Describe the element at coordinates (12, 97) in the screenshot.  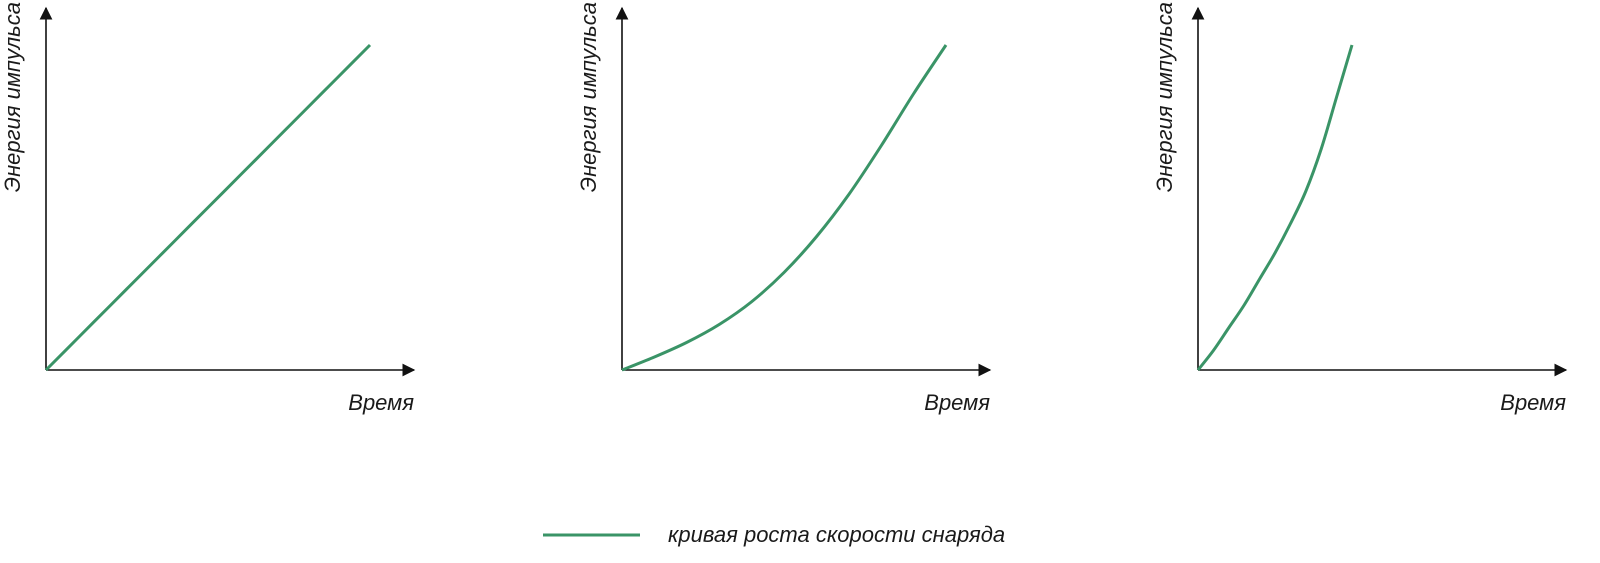
I see `y-axis-label-1: Энергия импульса` at that location.